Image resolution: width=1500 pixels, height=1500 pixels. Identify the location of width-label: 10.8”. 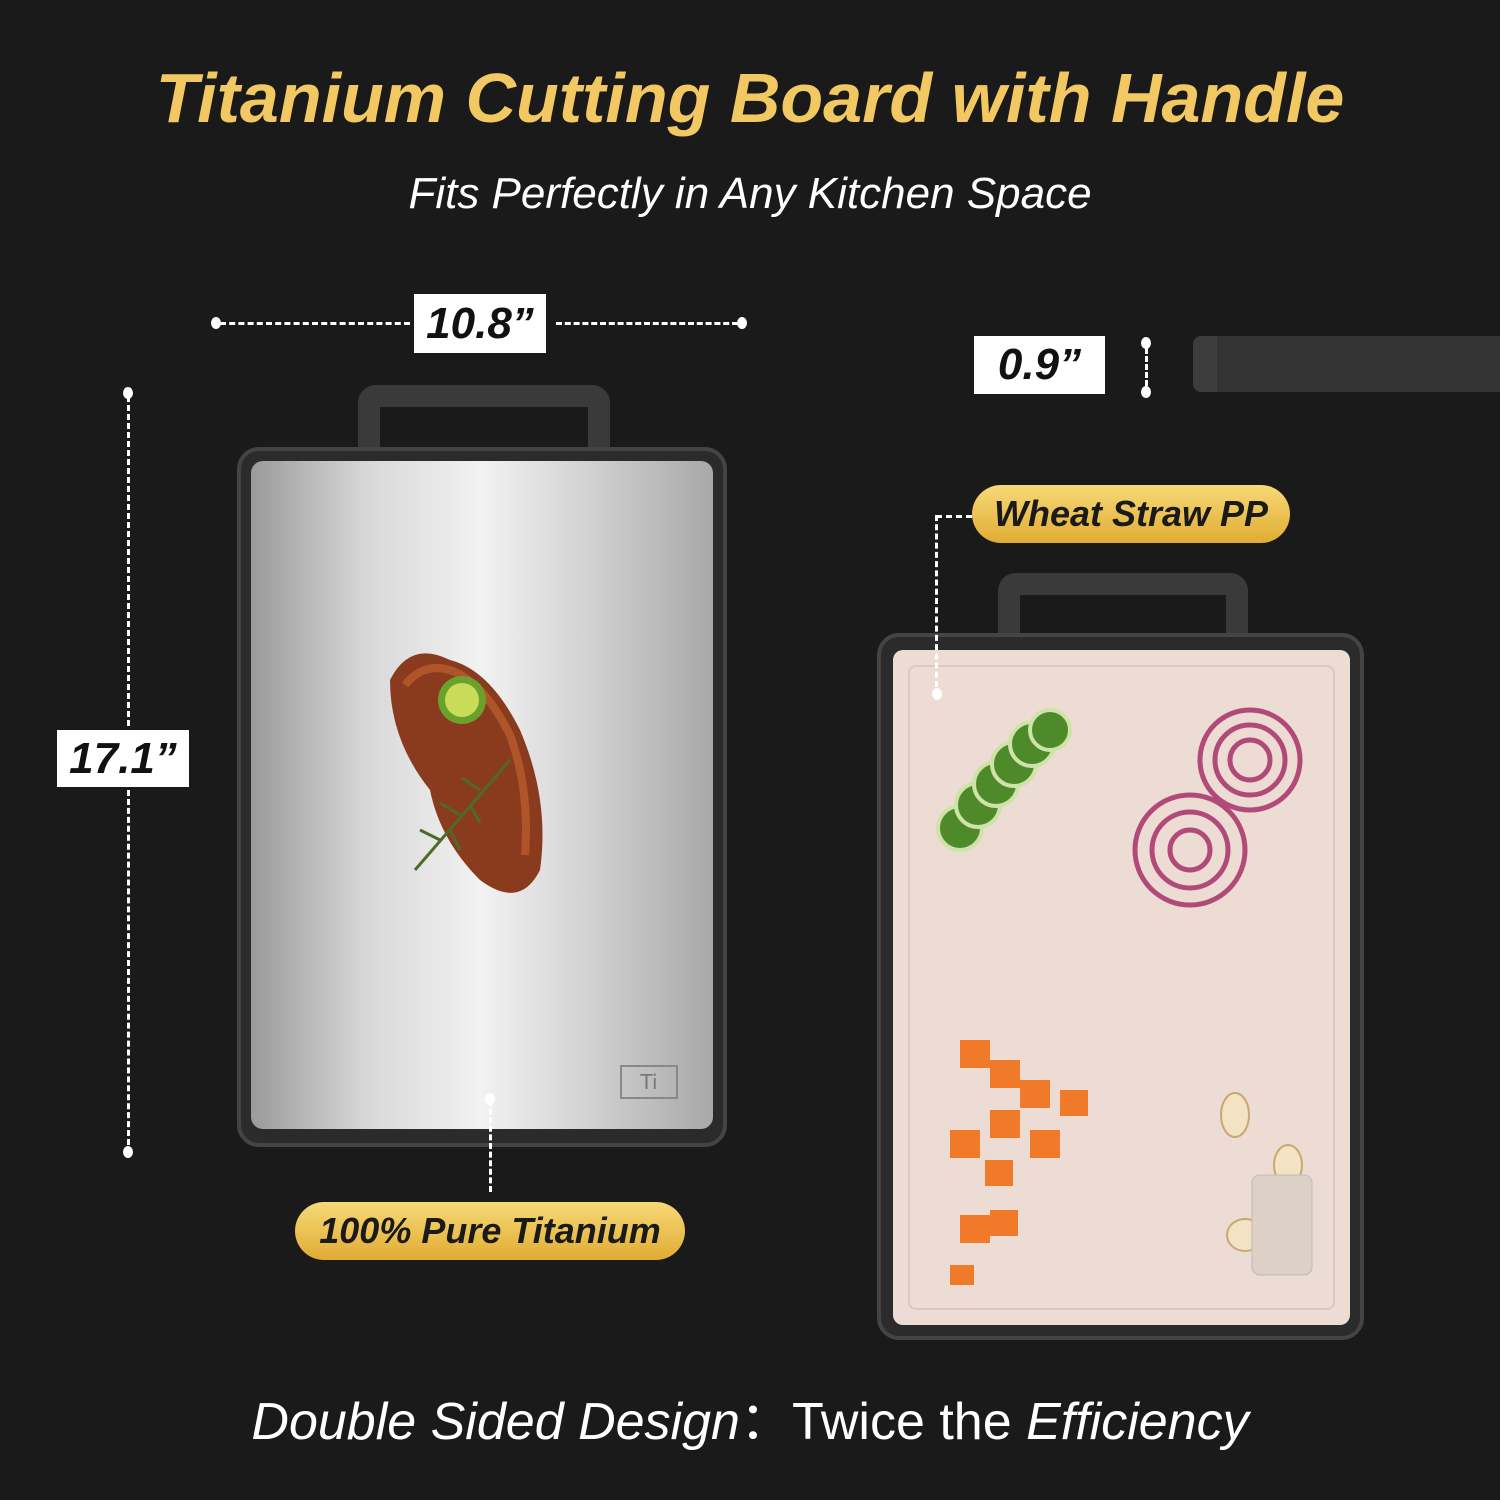
(480, 323).